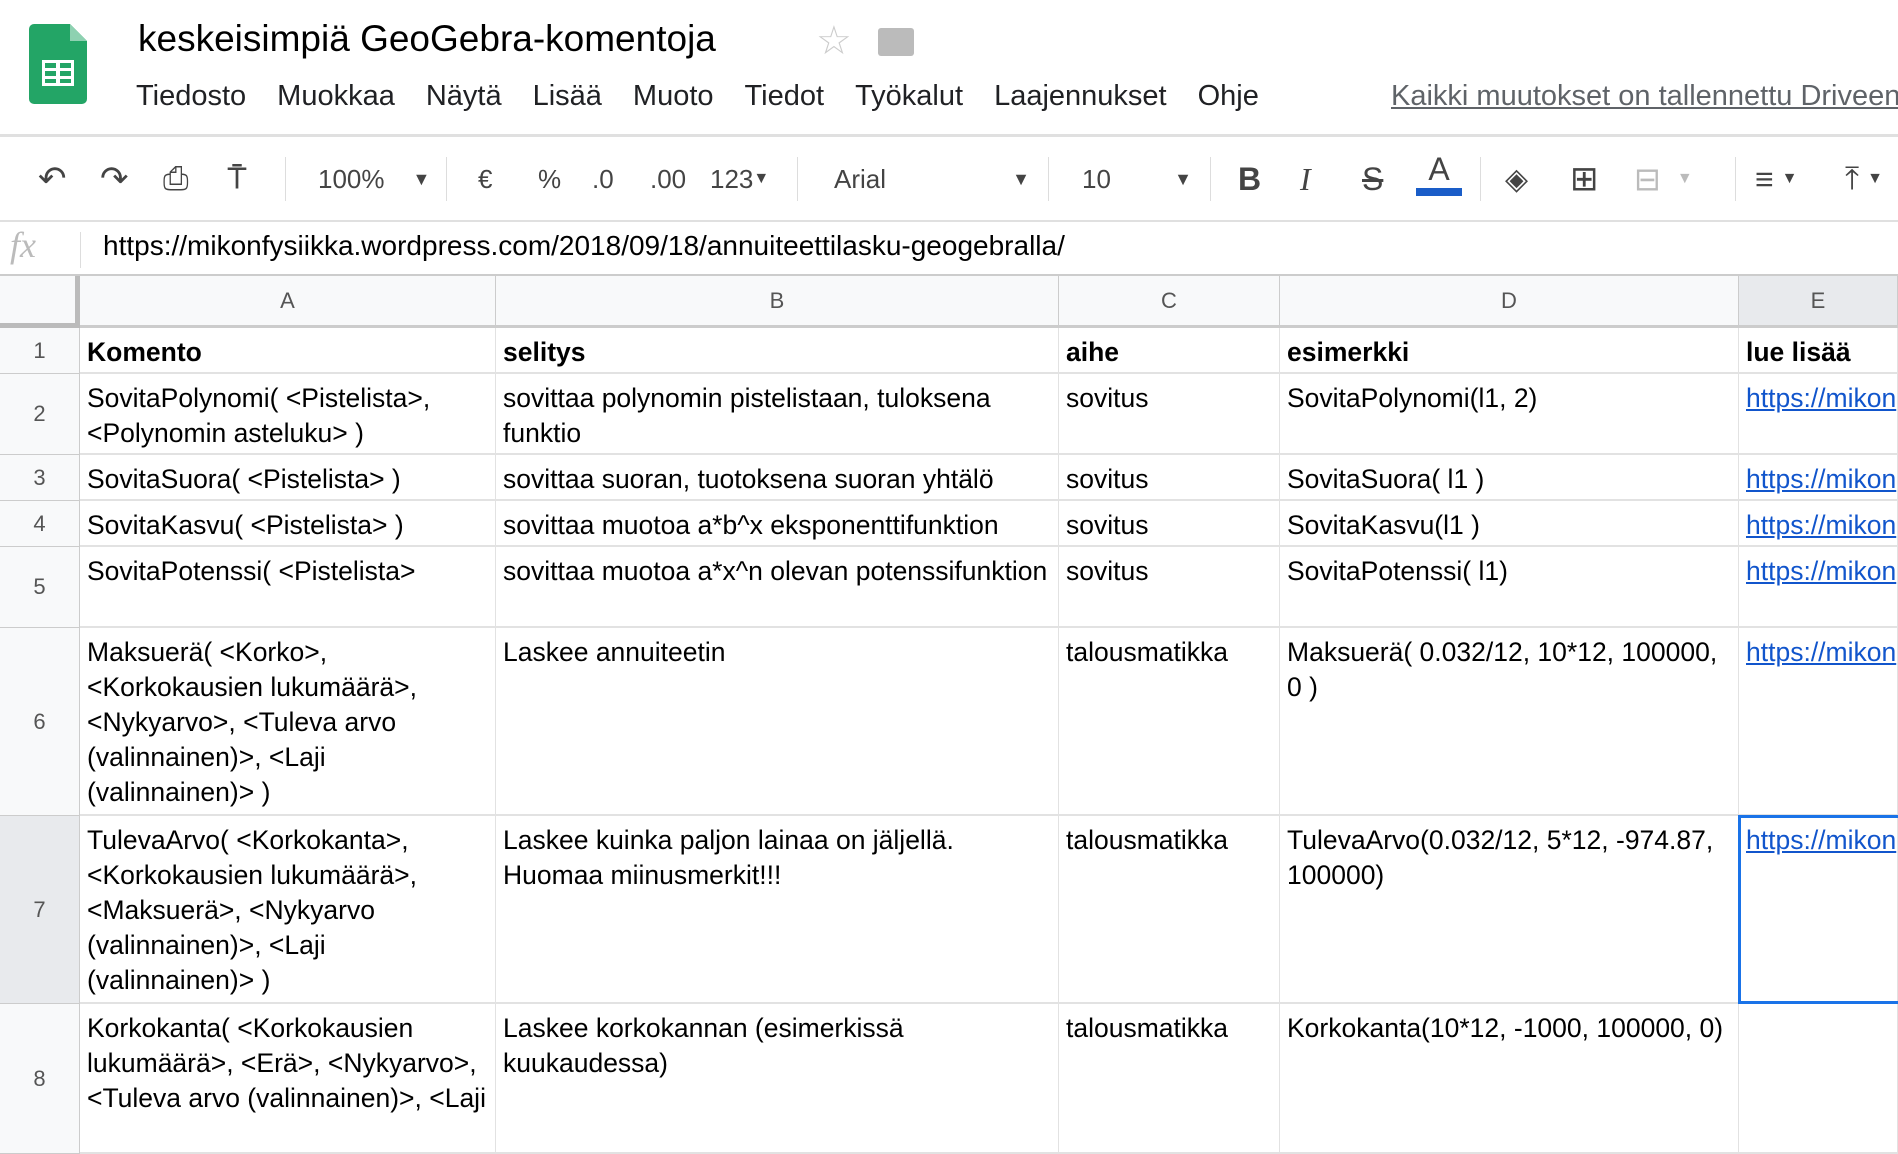  What do you see at coordinates (40, 351) in the screenshot?
I see `row-header-1: 1` at bounding box center [40, 351].